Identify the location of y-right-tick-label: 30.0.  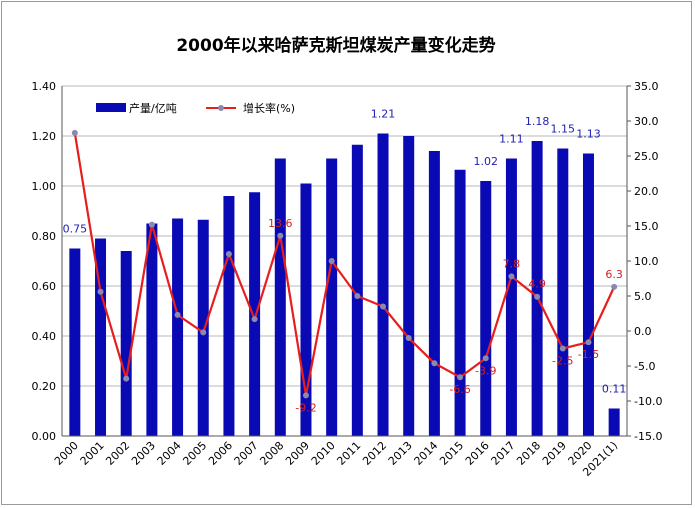
(646, 121).